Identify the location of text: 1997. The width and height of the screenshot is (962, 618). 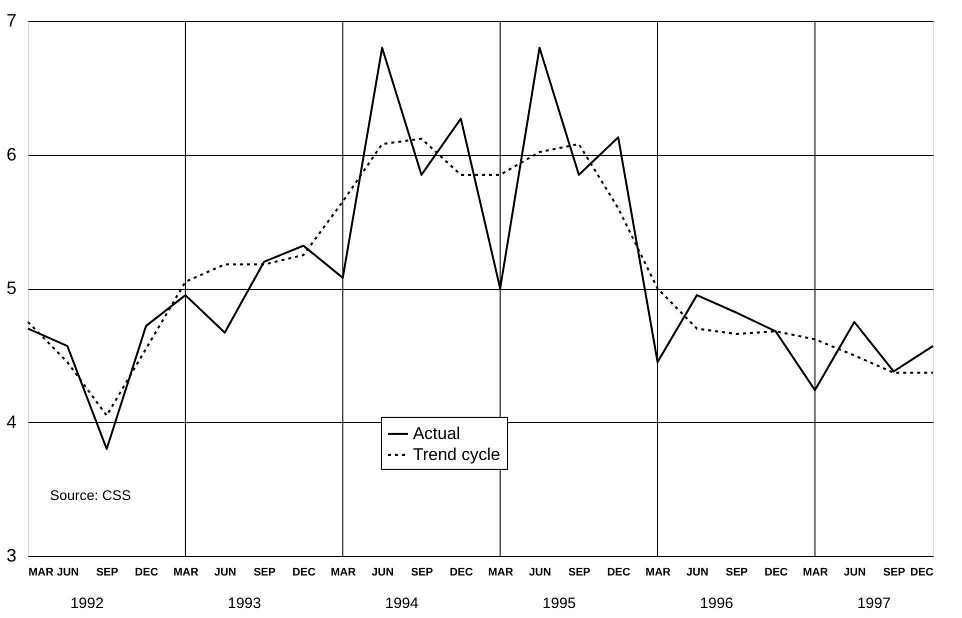
(874, 603).